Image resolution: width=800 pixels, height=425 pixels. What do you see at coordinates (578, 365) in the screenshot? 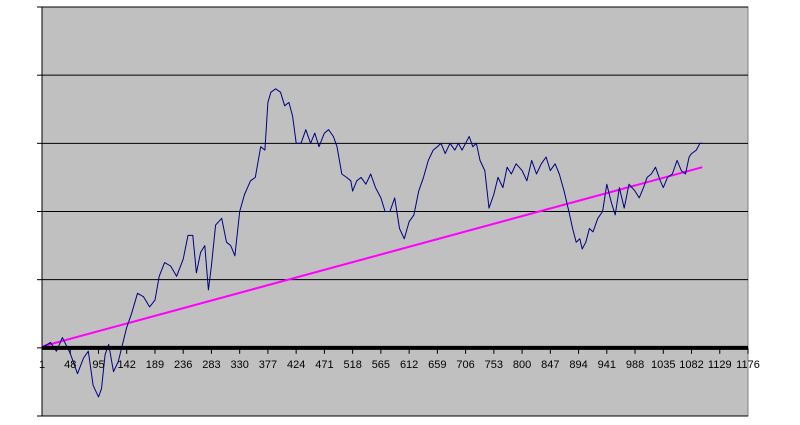
I see `x-tick-label-19: 894` at bounding box center [578, 365].